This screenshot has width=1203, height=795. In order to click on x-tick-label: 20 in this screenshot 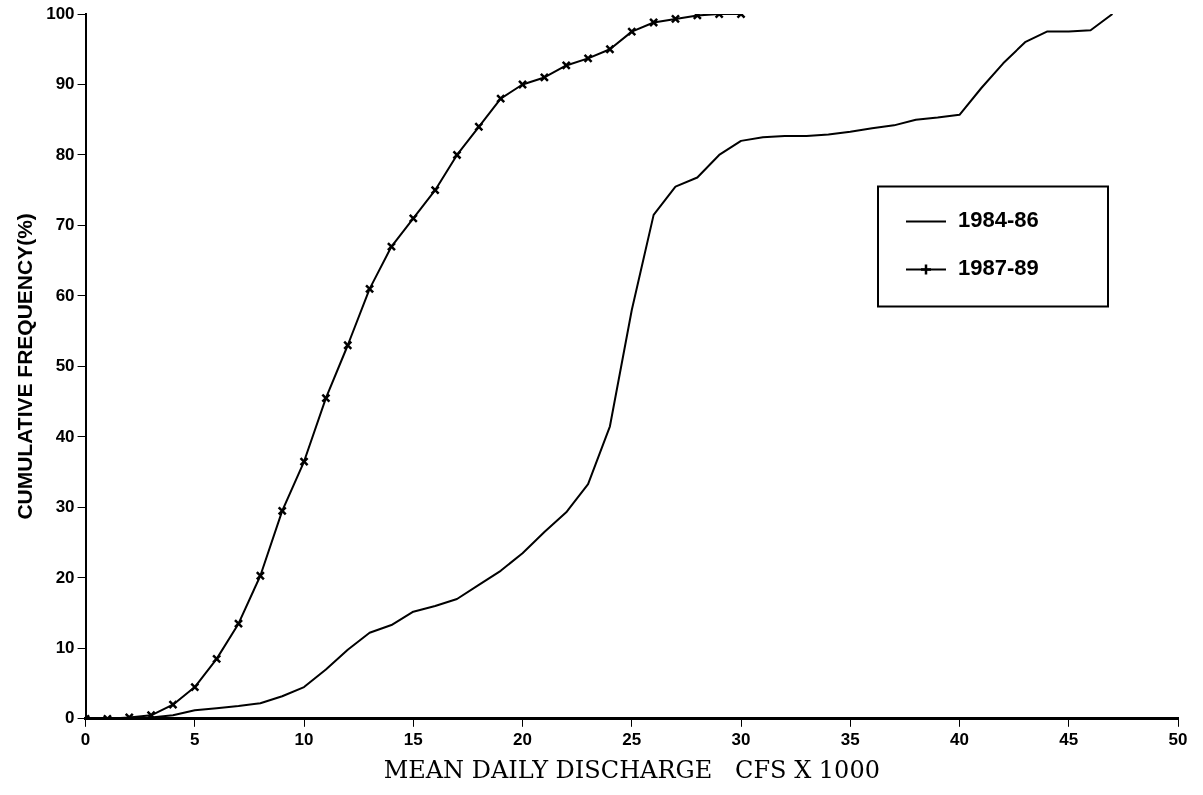, I will do `click(522, 739)`.